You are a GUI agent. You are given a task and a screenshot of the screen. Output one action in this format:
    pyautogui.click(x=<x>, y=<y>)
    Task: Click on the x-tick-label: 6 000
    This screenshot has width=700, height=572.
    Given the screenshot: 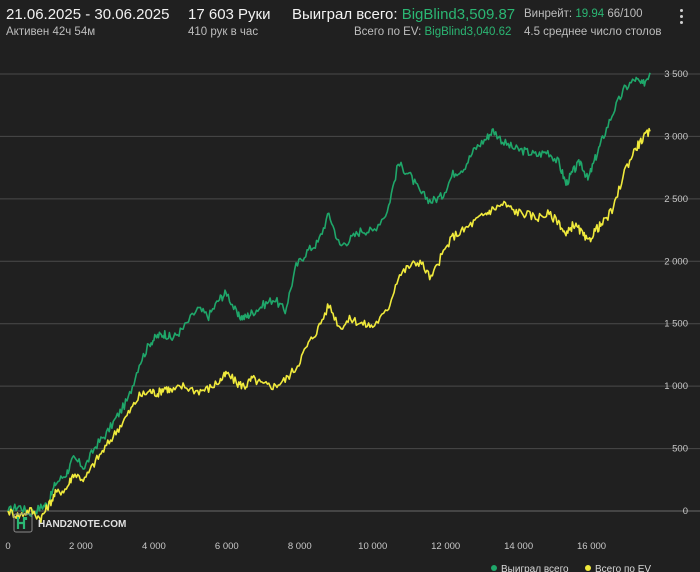 What is the action you would take?
    pyautogui.click(x=227, y=546)
    